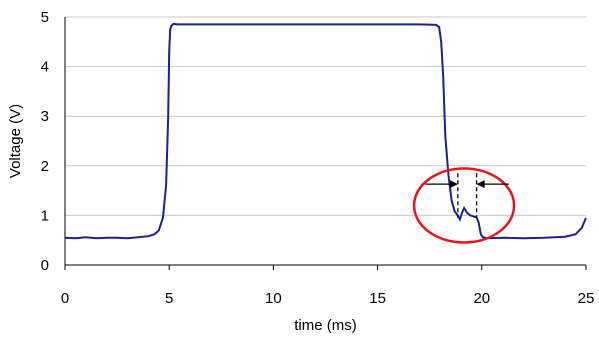 This screenshot has height=338, width=599. Describe the element at coordinates (45, 17) in the screenshot. I see `y-tick-5: 5` at that location.